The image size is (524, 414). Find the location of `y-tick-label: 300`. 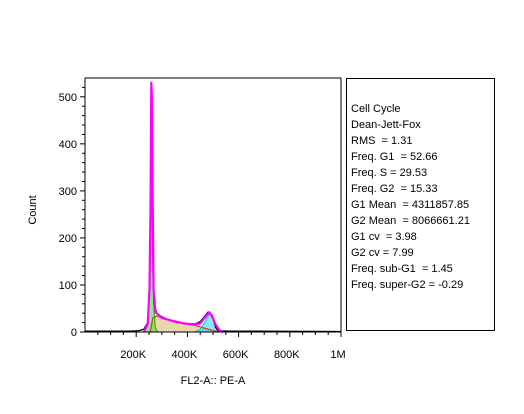

y-tick-label: 300 is located at coordinates (68, 192).